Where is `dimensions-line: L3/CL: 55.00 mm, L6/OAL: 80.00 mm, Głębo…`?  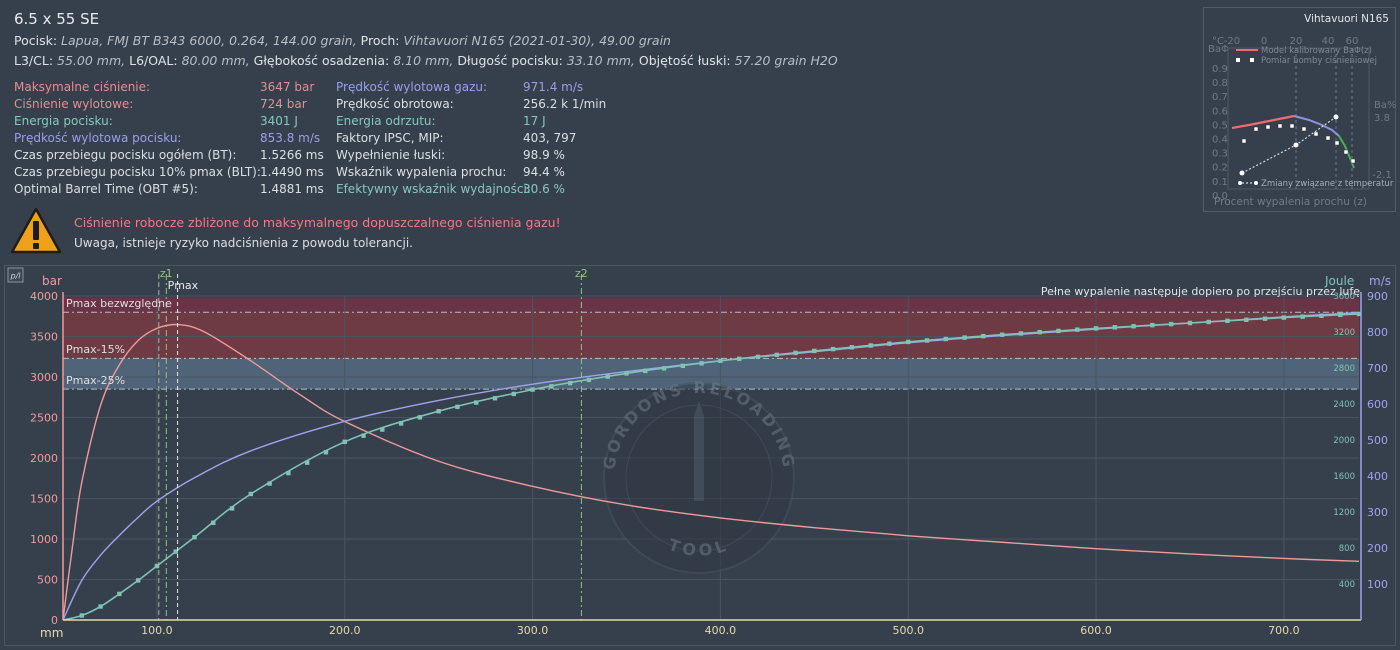
dimensions-line: L3/CL: 55.00 mm, L6/OAL: 80.00 mm, Głębo… is located at coordinates (426, 60).